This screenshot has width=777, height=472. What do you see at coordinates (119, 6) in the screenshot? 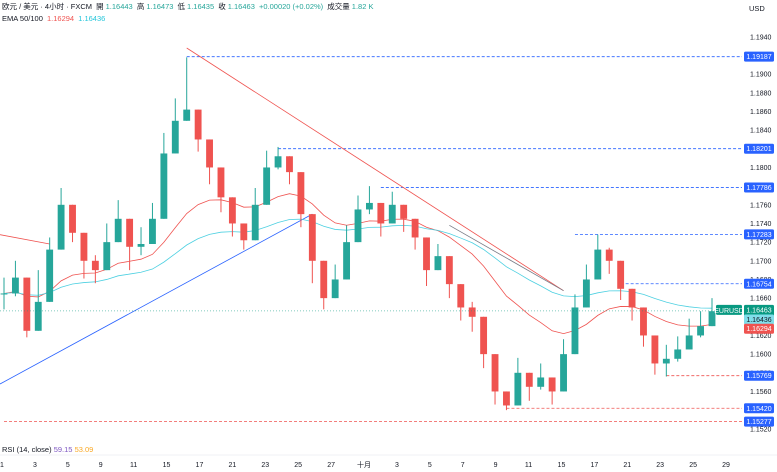
I see `open-value: 1.16443` at bounding box center [119, 6].